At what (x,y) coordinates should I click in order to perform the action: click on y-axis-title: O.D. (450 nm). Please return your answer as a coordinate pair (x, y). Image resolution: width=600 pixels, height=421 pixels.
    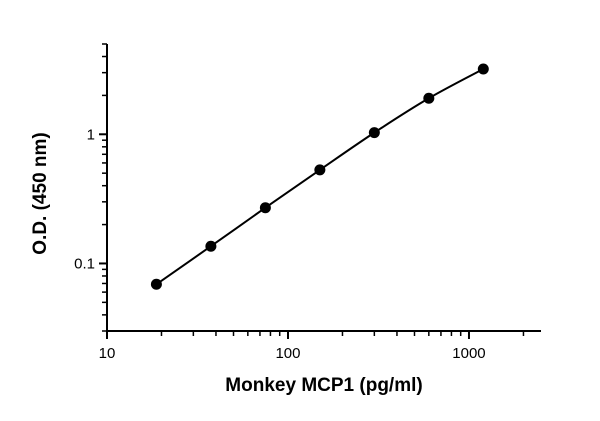
    Looking at the image, I should click on (40, 193).